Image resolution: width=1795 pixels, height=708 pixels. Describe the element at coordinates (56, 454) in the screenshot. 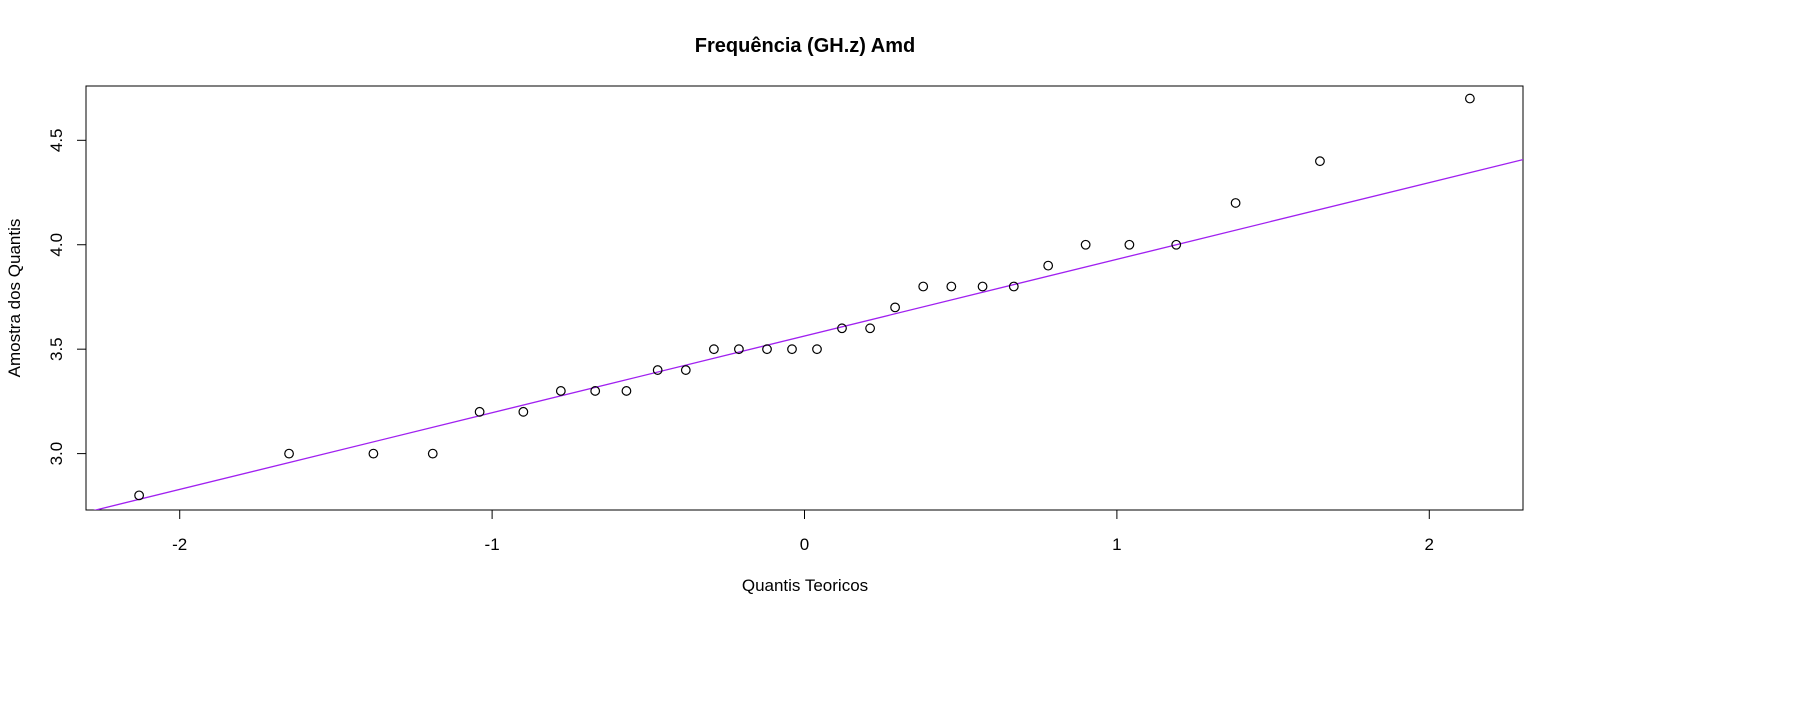

I see `y-tick-label: 3.0` at that location.